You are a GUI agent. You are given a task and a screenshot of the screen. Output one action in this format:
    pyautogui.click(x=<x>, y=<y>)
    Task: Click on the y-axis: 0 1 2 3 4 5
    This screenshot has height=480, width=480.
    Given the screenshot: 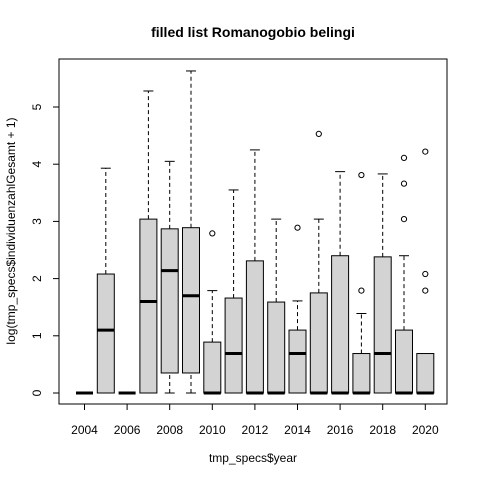 What is the action you would take?
    pyautogui.click(x=45, y=249)
    